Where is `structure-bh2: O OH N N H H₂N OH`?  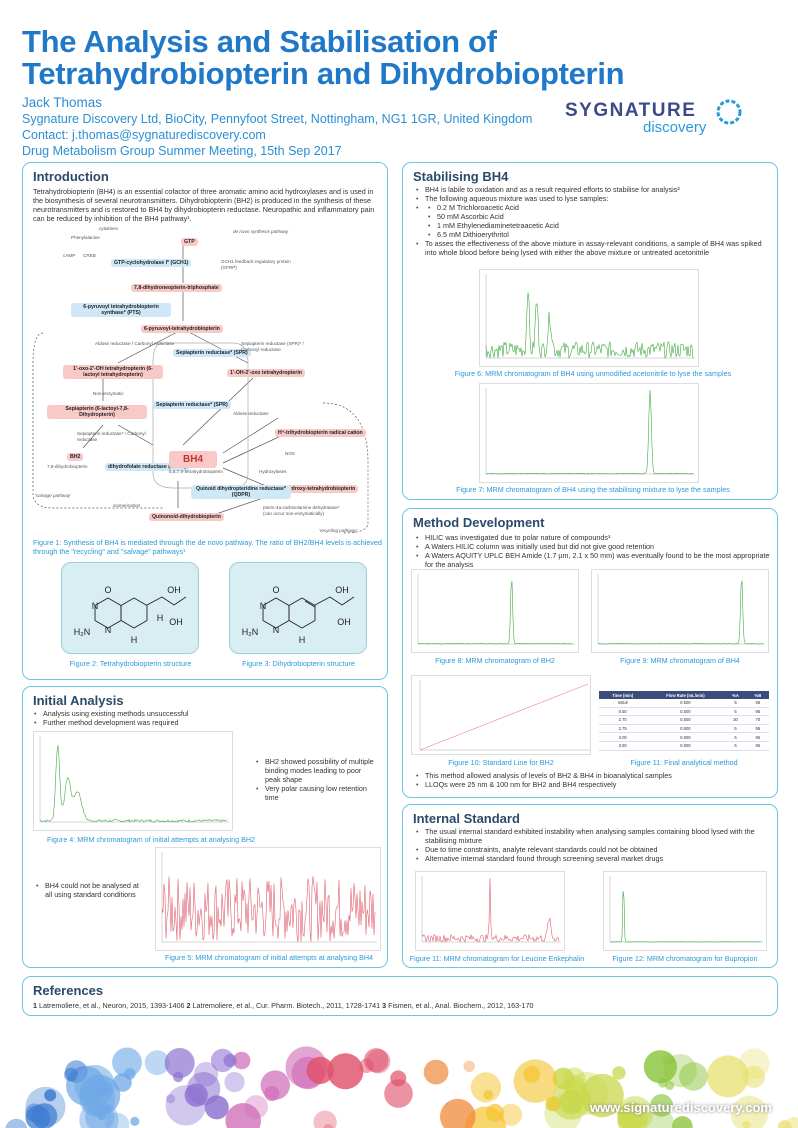
structure-bh2: O OH N N H H₂N OH is located at coordinates (298, 608).